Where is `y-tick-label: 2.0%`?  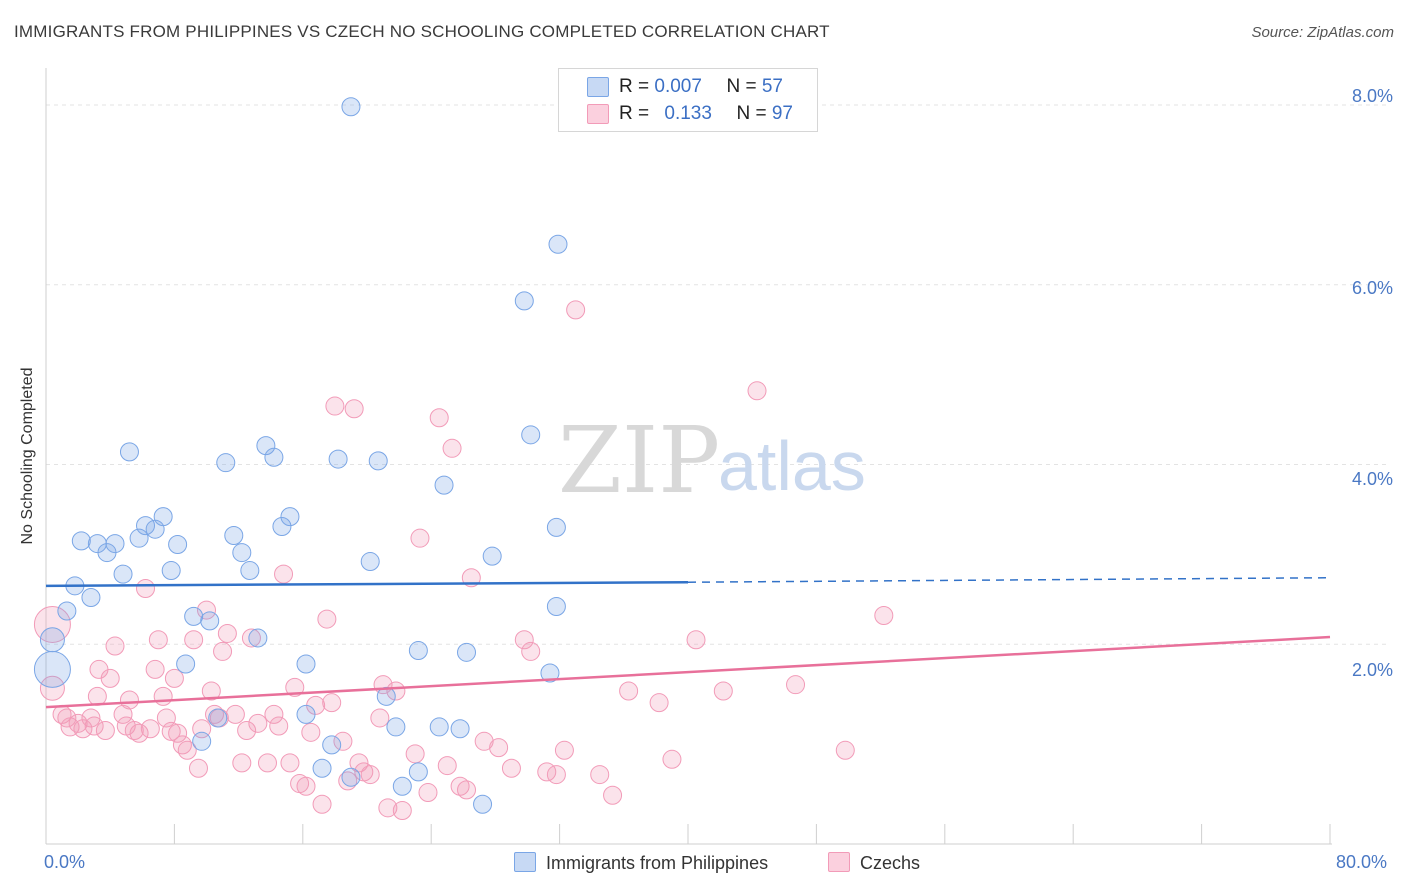 y-tick-label: 2.0% is located at coordinates (1372, 670).